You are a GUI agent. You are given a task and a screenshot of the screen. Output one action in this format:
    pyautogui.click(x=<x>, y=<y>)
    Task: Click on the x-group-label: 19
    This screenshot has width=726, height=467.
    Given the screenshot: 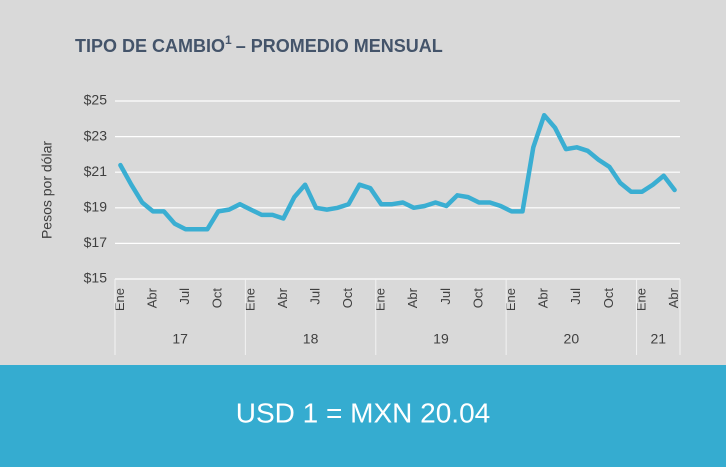 What is the action you would take?
    pyautogui.click(x=441, y=339)
    